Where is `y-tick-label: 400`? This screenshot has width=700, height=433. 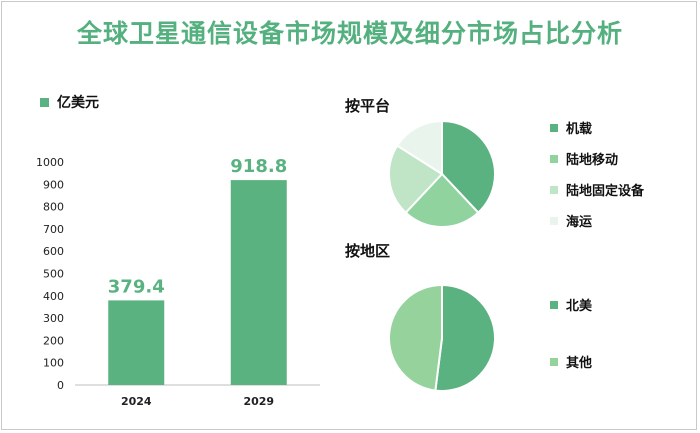 y-tick-label: 400 is located at coordinates (53, 296).